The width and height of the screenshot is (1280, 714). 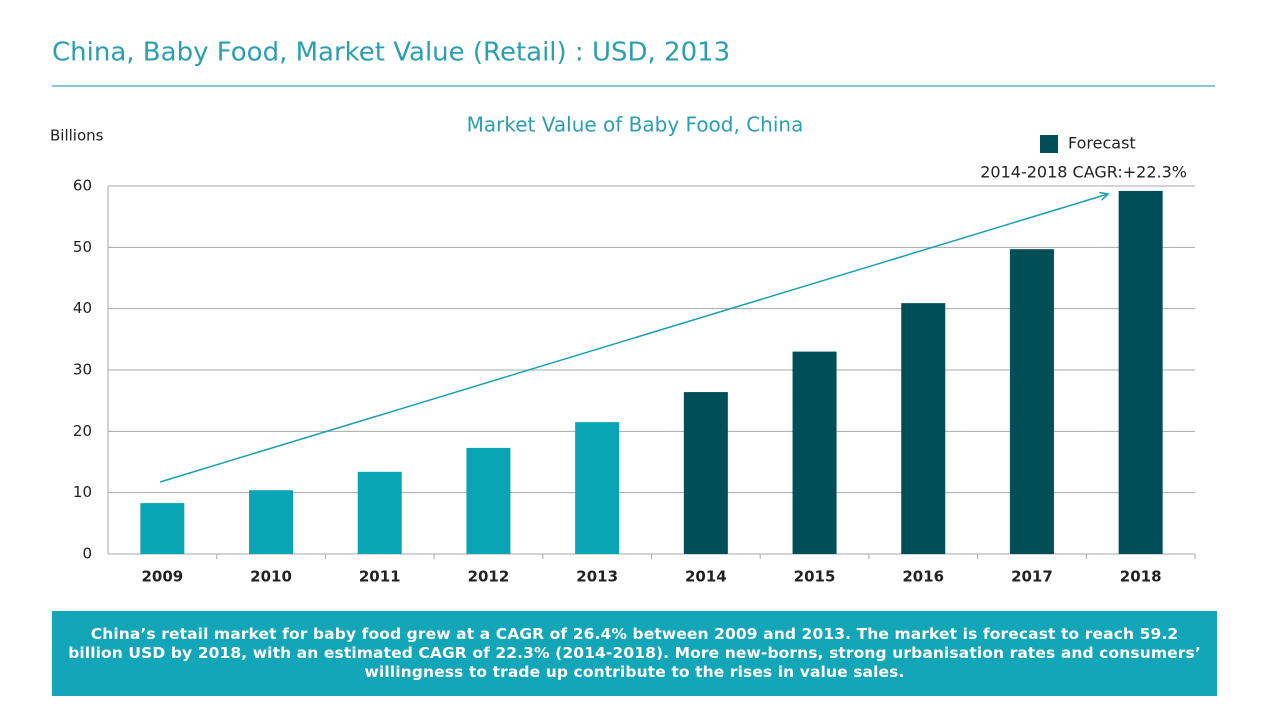 What do you see at coordinates (82, 186) in the screenshot?
I see `y-tick-label: 60` at bounding box center [82, 186].